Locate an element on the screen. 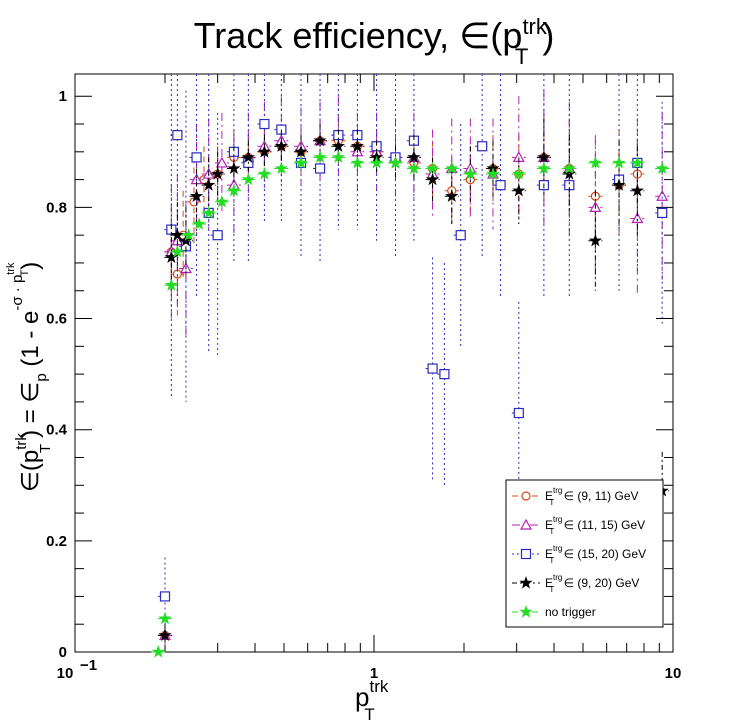 The width and height of the screenshot is (748, 724). y-tick-label: 1 is located at coordinates (63, 96).